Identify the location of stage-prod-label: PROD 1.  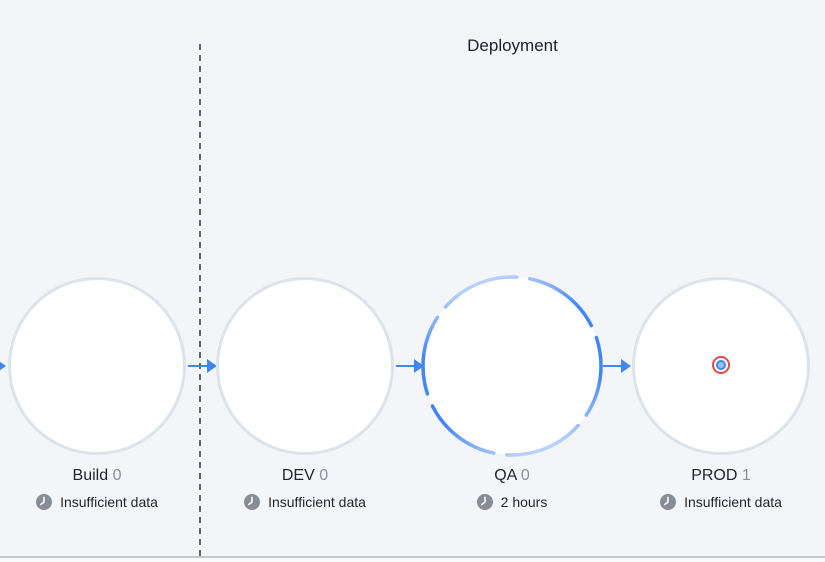
(718, 476).